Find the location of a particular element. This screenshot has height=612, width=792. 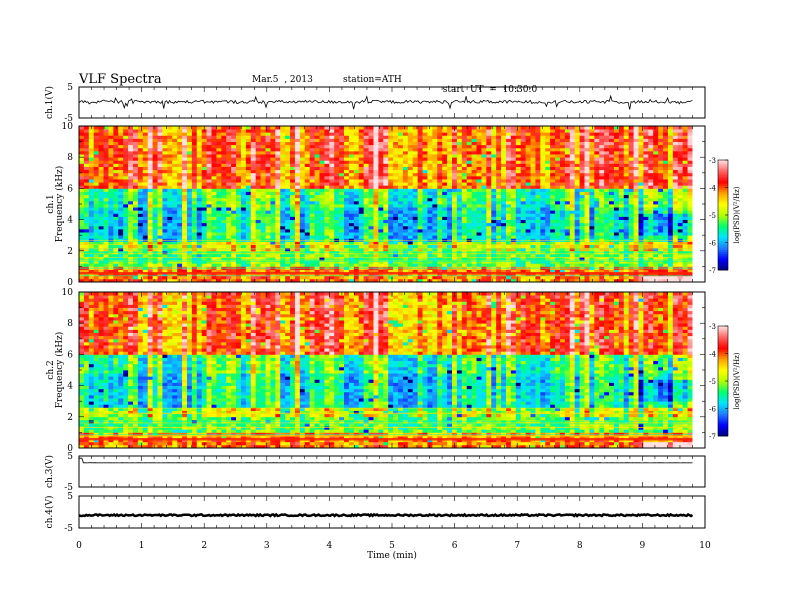

axes-panel-1: 5 -5 ch.1(V) is located at coordinates (375, 103).